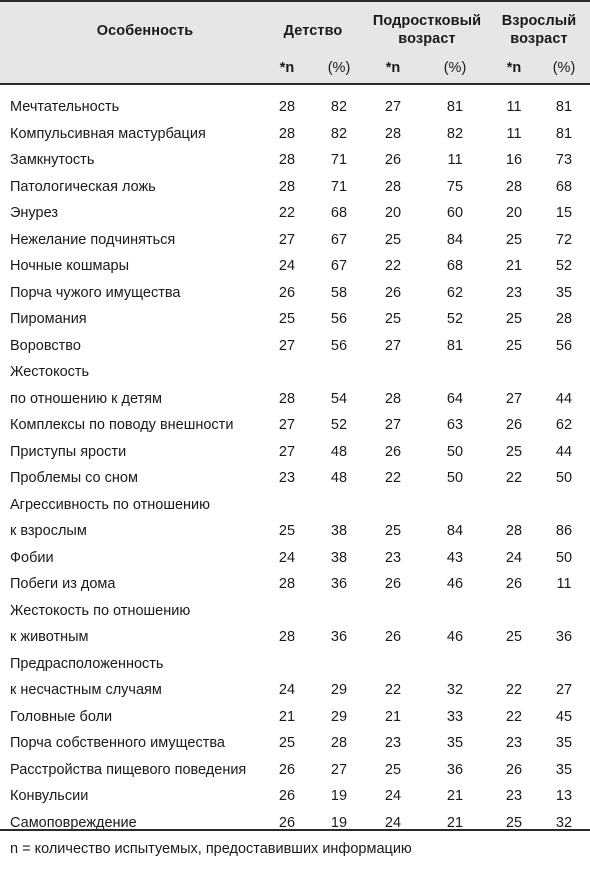 This screenshot has height=869, width=590. Describe the element at coordinates (287, 68) in the screenshot. I see `subheader-child-n: *n` at that location.